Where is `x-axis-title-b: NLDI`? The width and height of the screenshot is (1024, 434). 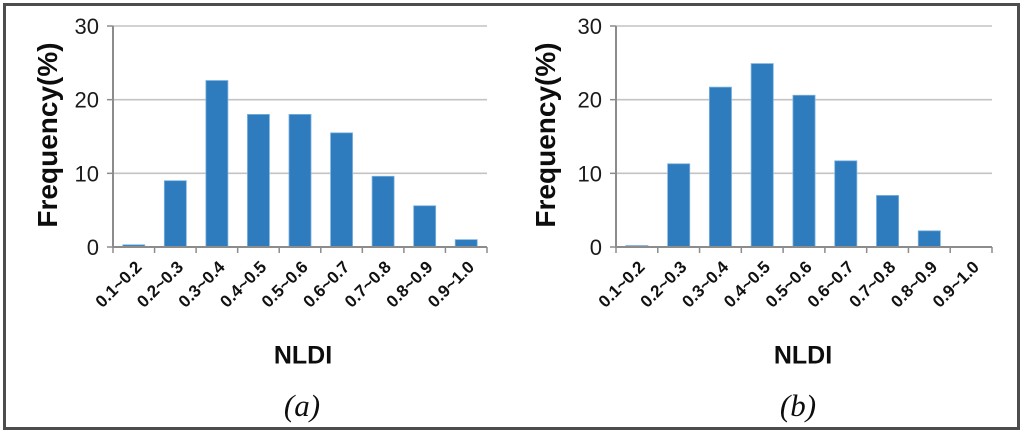
x-axis-title-b: NLDI is located at coordinates (803, 355).